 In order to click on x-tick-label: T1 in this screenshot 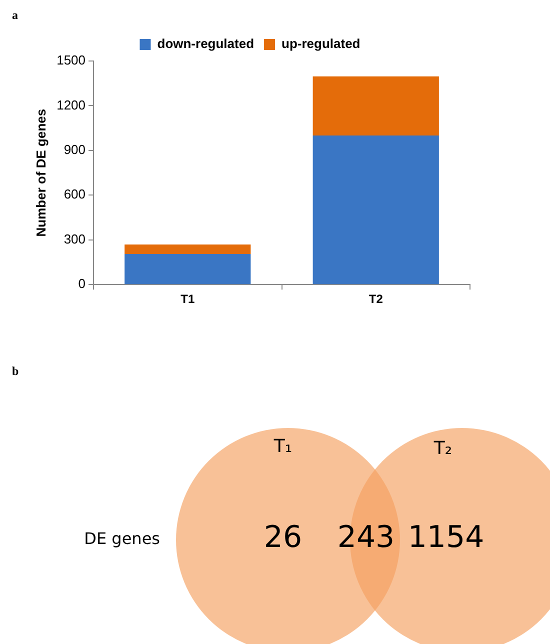, I will do `click(187, 299)`.